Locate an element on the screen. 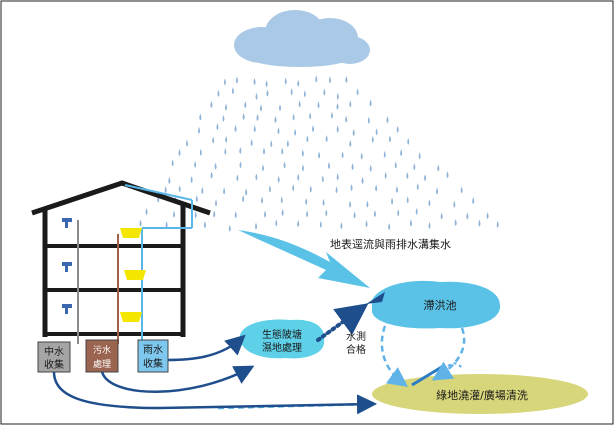 The height and width of the screenshot is (425, 614). building-icon is located at coordinates (121, 262).